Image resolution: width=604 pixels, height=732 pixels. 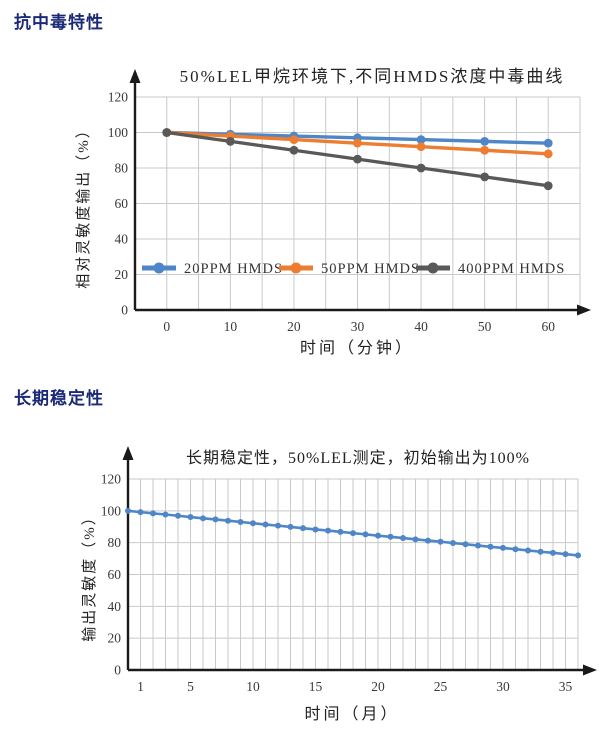 I want to click on x-tick-label: 60, so click(x=548, y=326).